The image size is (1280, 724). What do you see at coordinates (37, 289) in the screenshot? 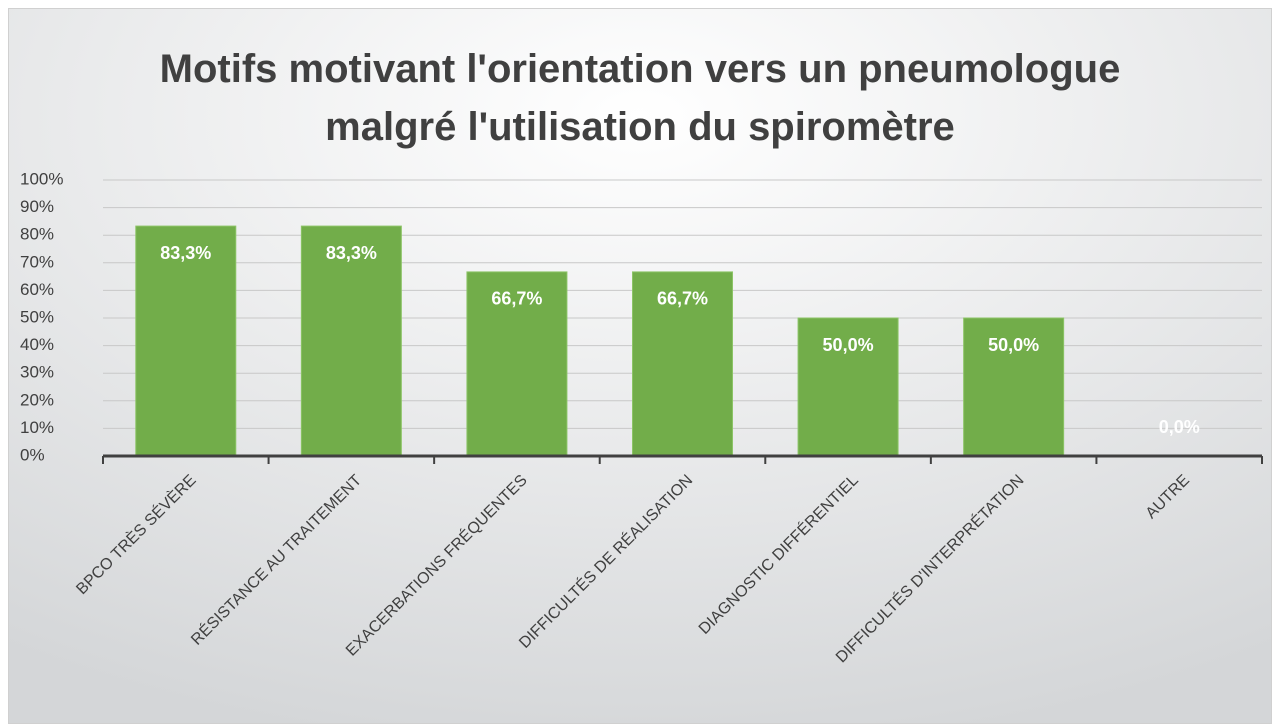
I see `y-tick-label: 60%` at bounding box center [37, 289].